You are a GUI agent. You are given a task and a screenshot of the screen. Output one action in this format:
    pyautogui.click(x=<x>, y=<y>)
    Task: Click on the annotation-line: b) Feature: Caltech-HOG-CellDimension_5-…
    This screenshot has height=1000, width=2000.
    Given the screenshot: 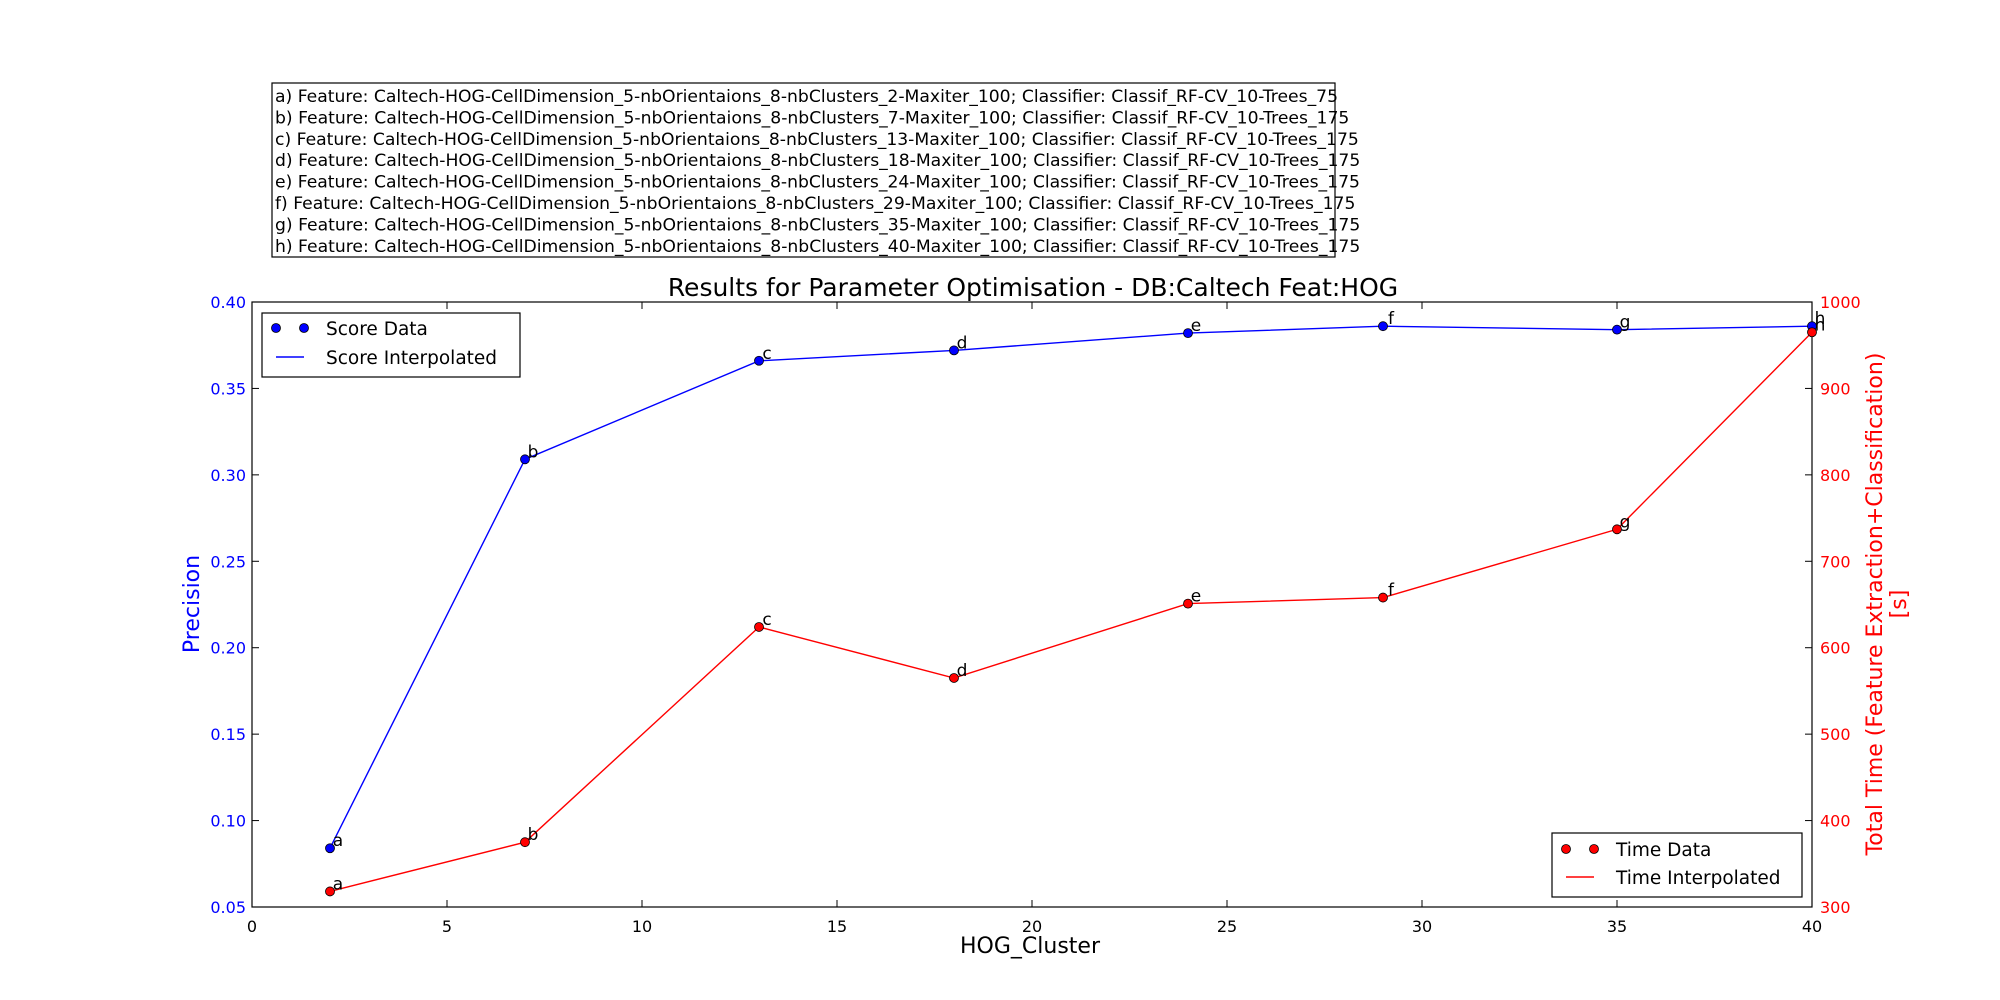 What is the action you would take?
    pyautogui.click(x=812, y=118)
    